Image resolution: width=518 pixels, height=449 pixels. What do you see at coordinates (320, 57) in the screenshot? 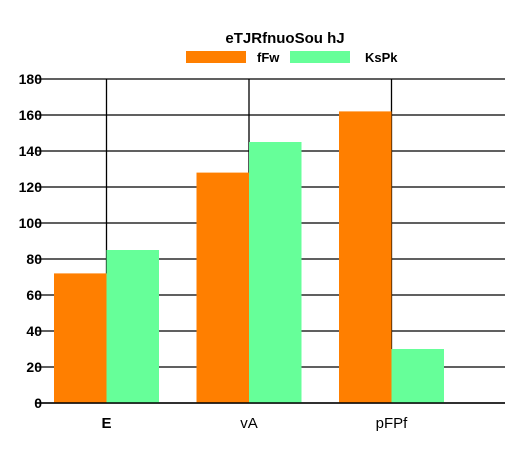
I see `legend-swatch-KsPk` at bounding box center [320, 57].